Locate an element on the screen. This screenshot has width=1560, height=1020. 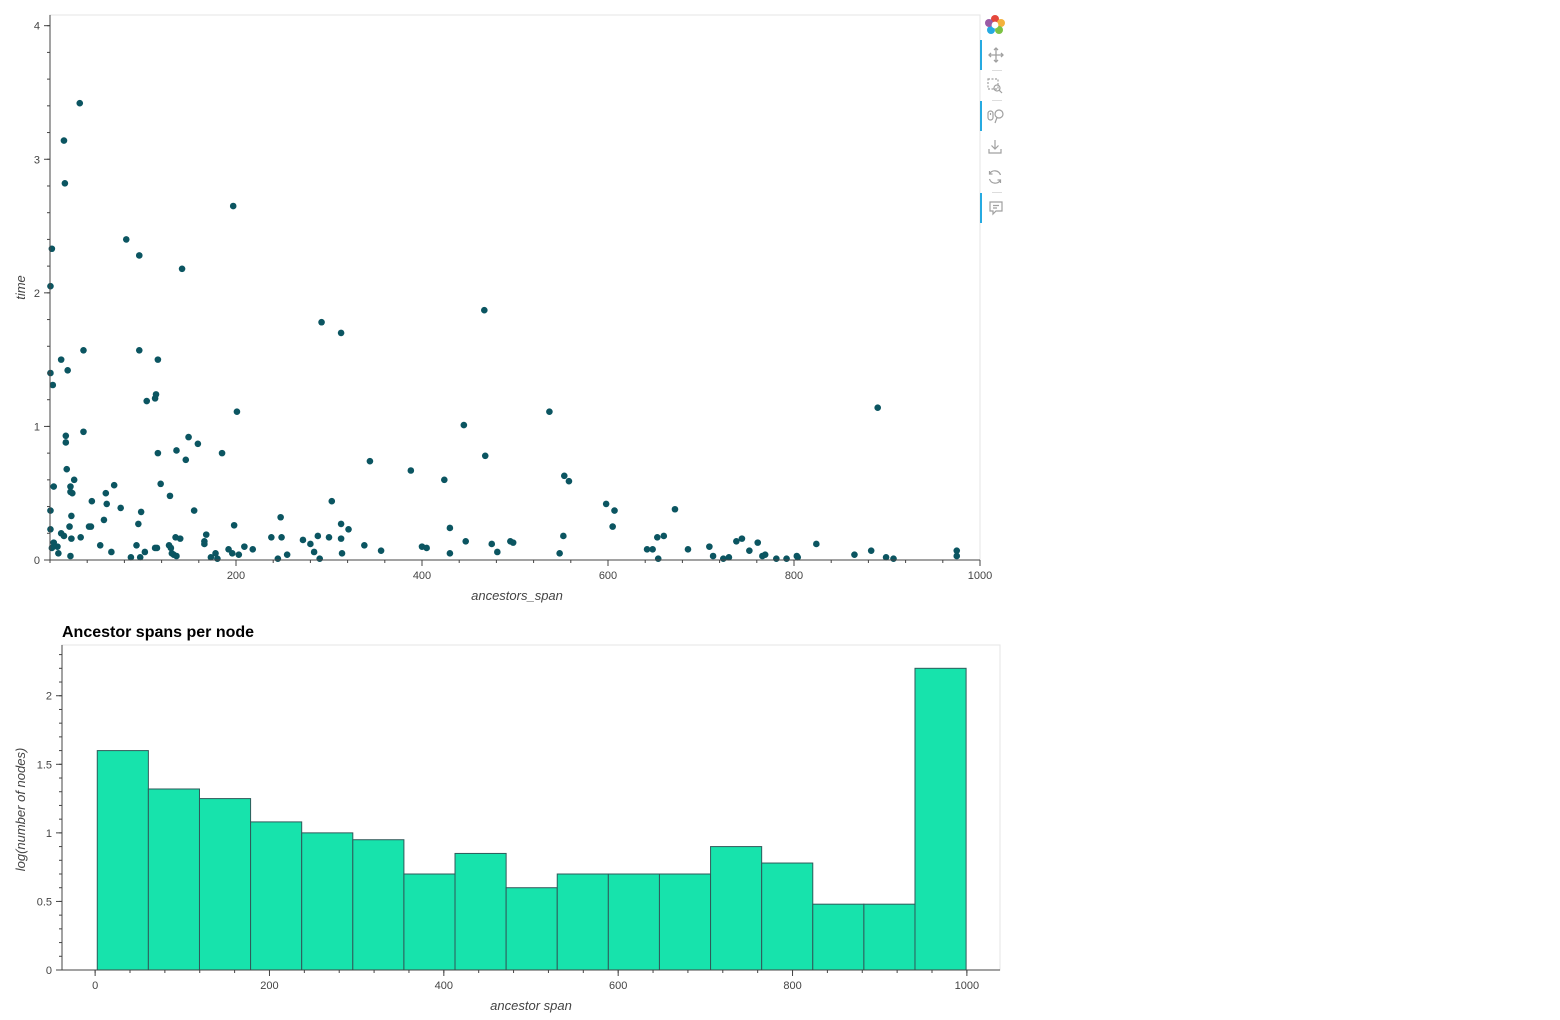
wheel-zoom-icon is located at coordinates (995, 116).